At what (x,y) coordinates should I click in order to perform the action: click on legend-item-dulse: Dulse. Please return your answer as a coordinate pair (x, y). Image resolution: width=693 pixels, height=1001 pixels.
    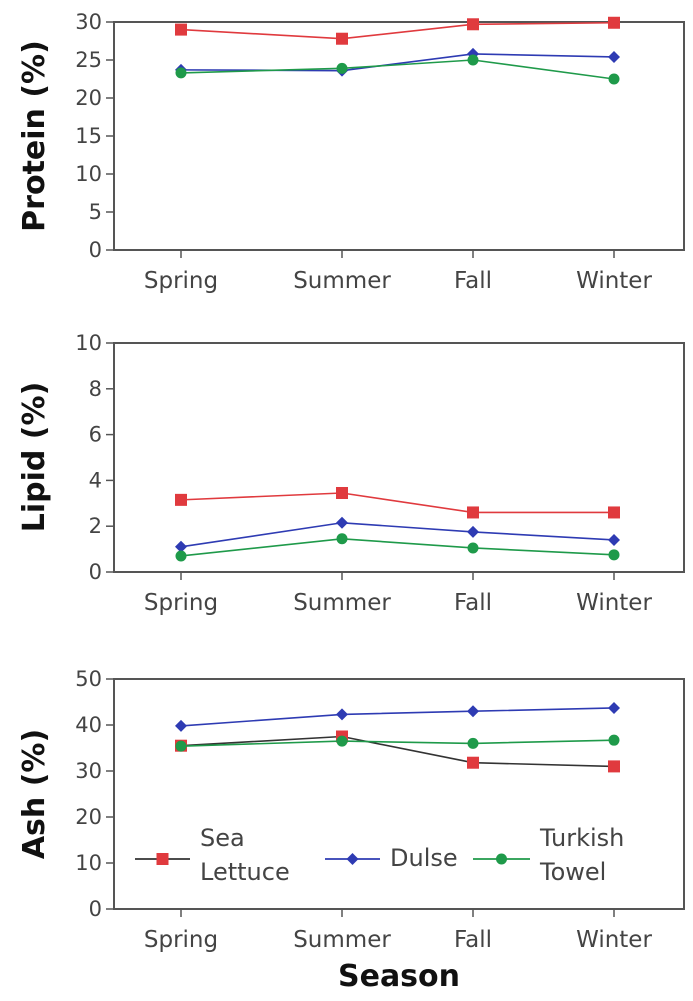
    Looking at the image, I should click on (391, 858).